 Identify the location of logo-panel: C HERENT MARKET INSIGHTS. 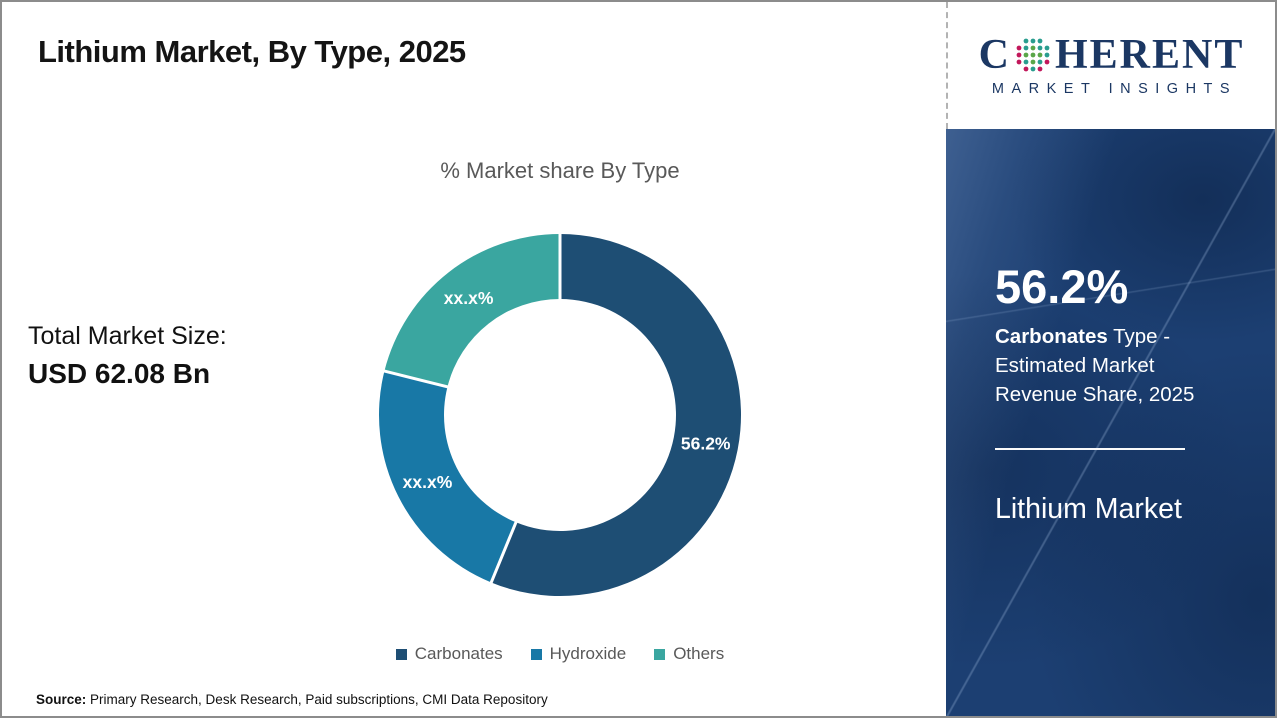
(1110, 65).